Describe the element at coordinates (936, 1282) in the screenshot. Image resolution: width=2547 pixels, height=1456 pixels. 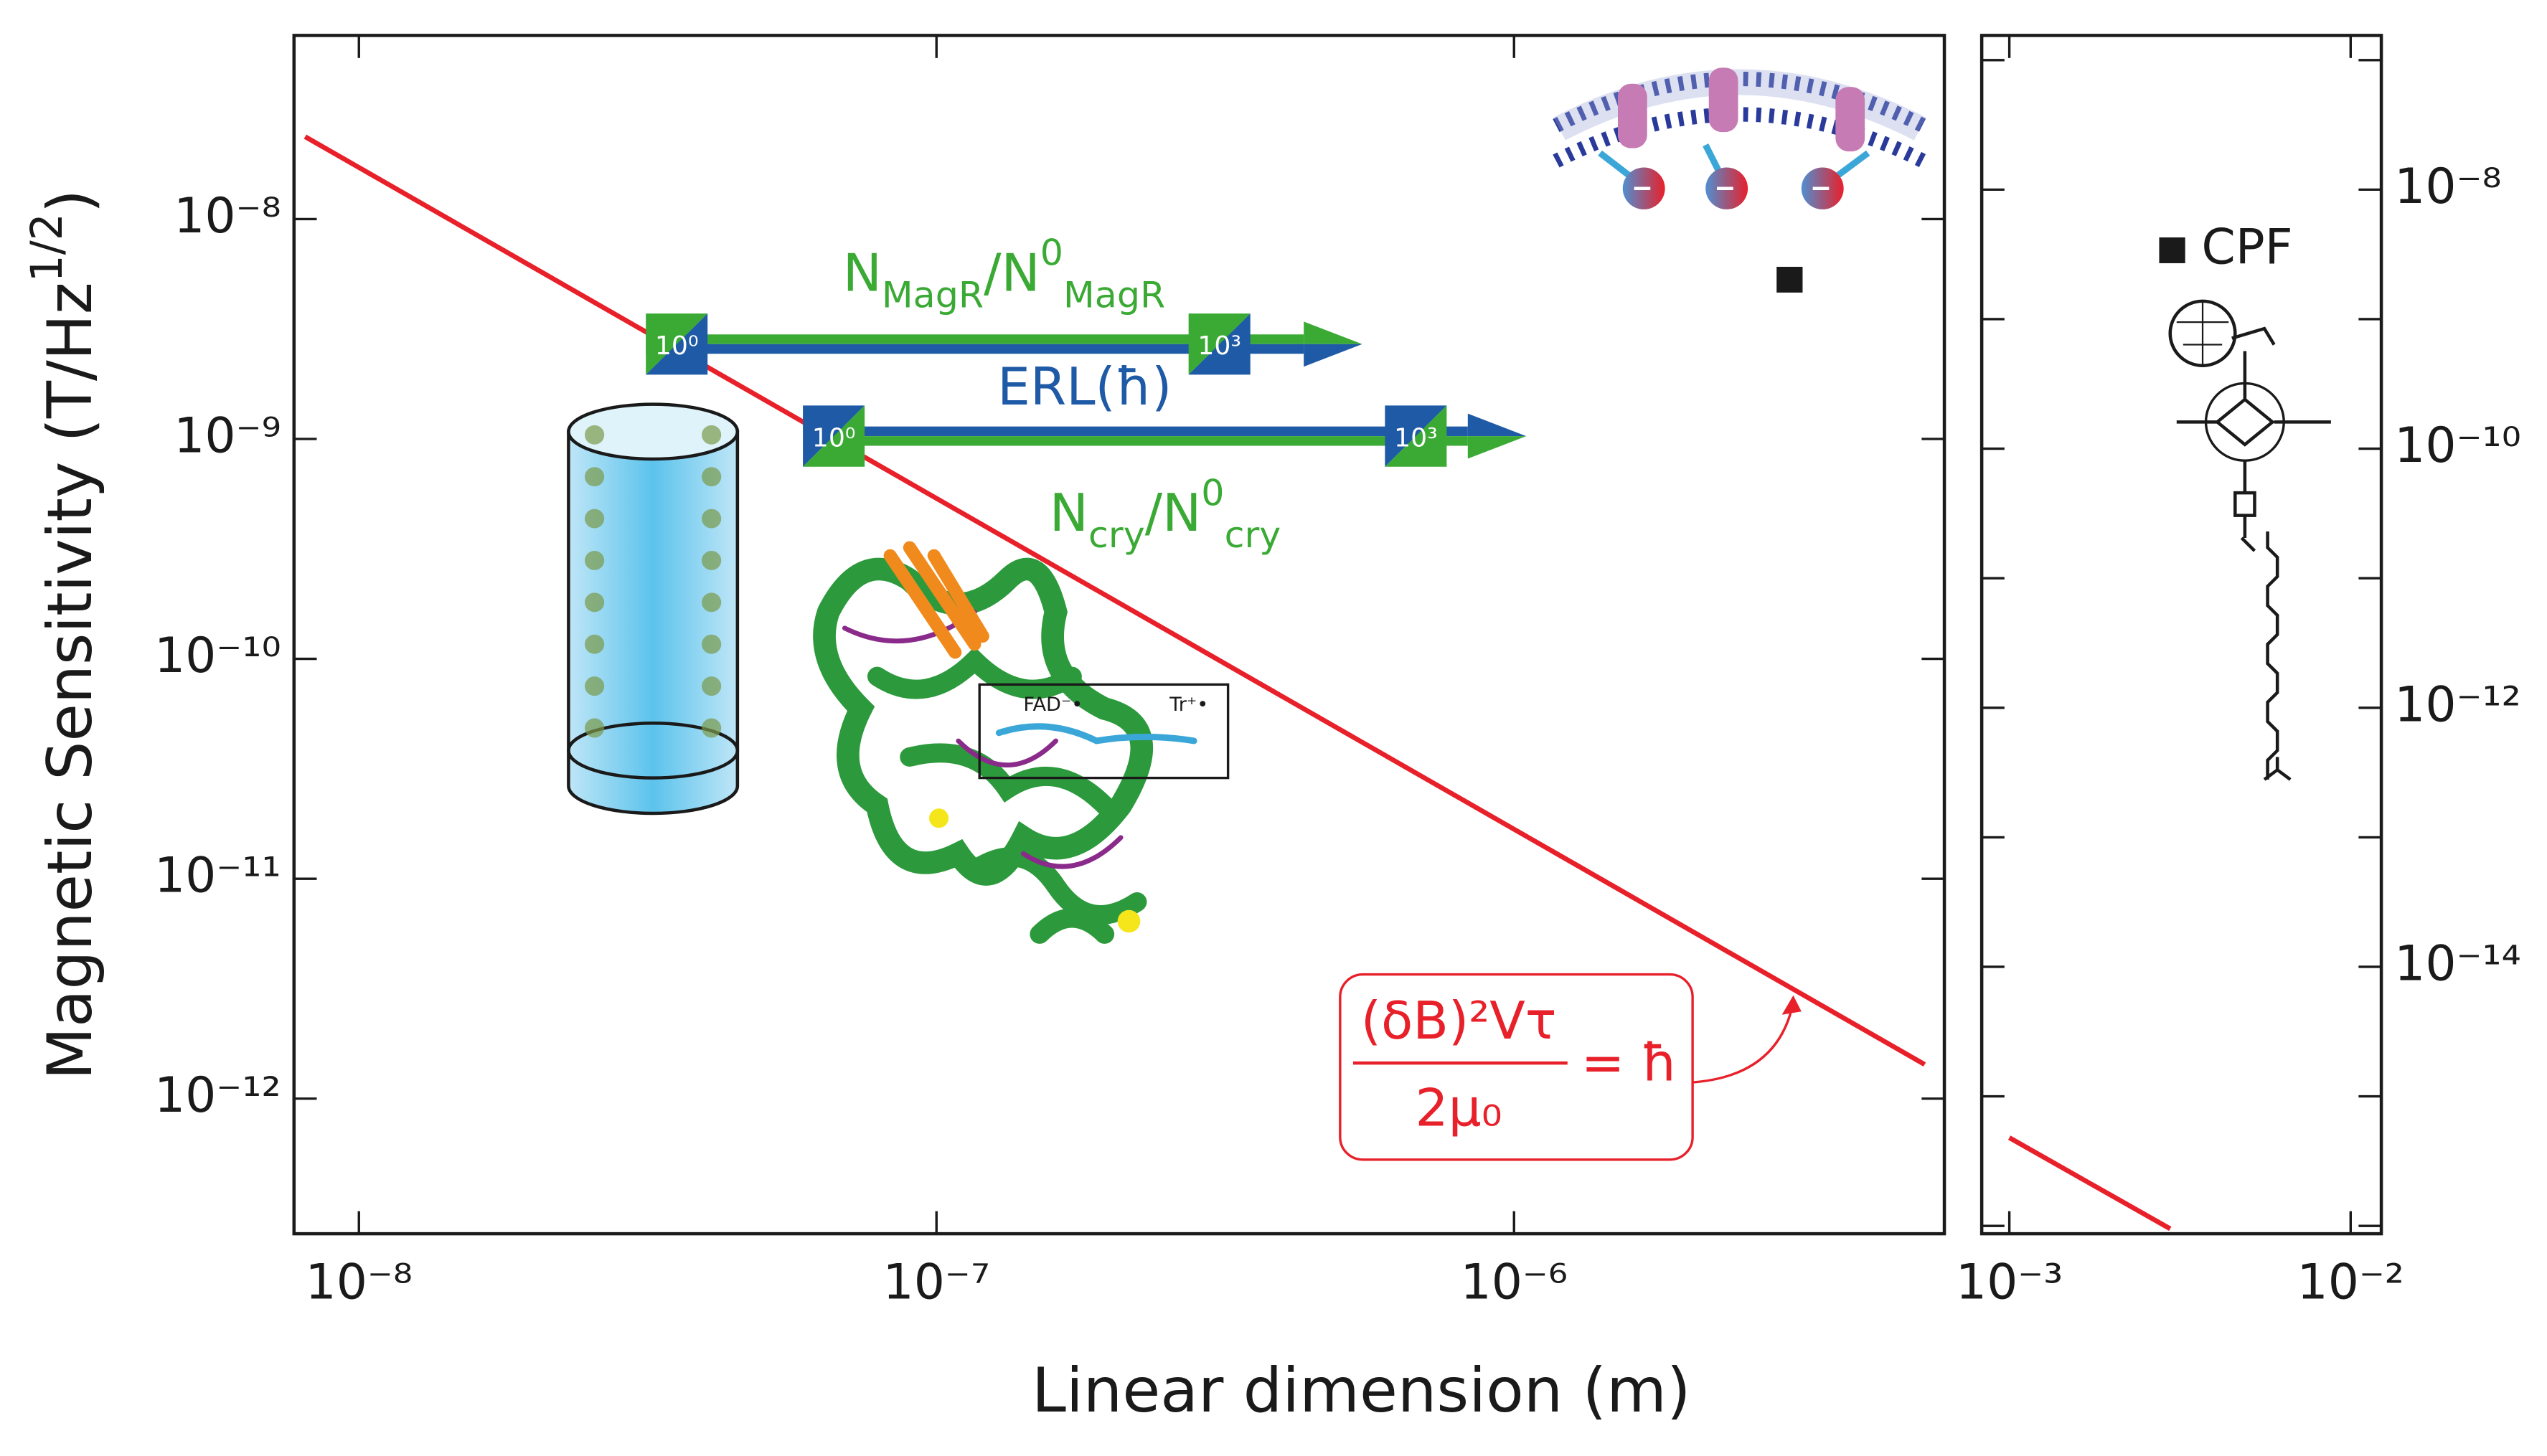
I see `x-tick-label: 10⁻⁷` at that location.